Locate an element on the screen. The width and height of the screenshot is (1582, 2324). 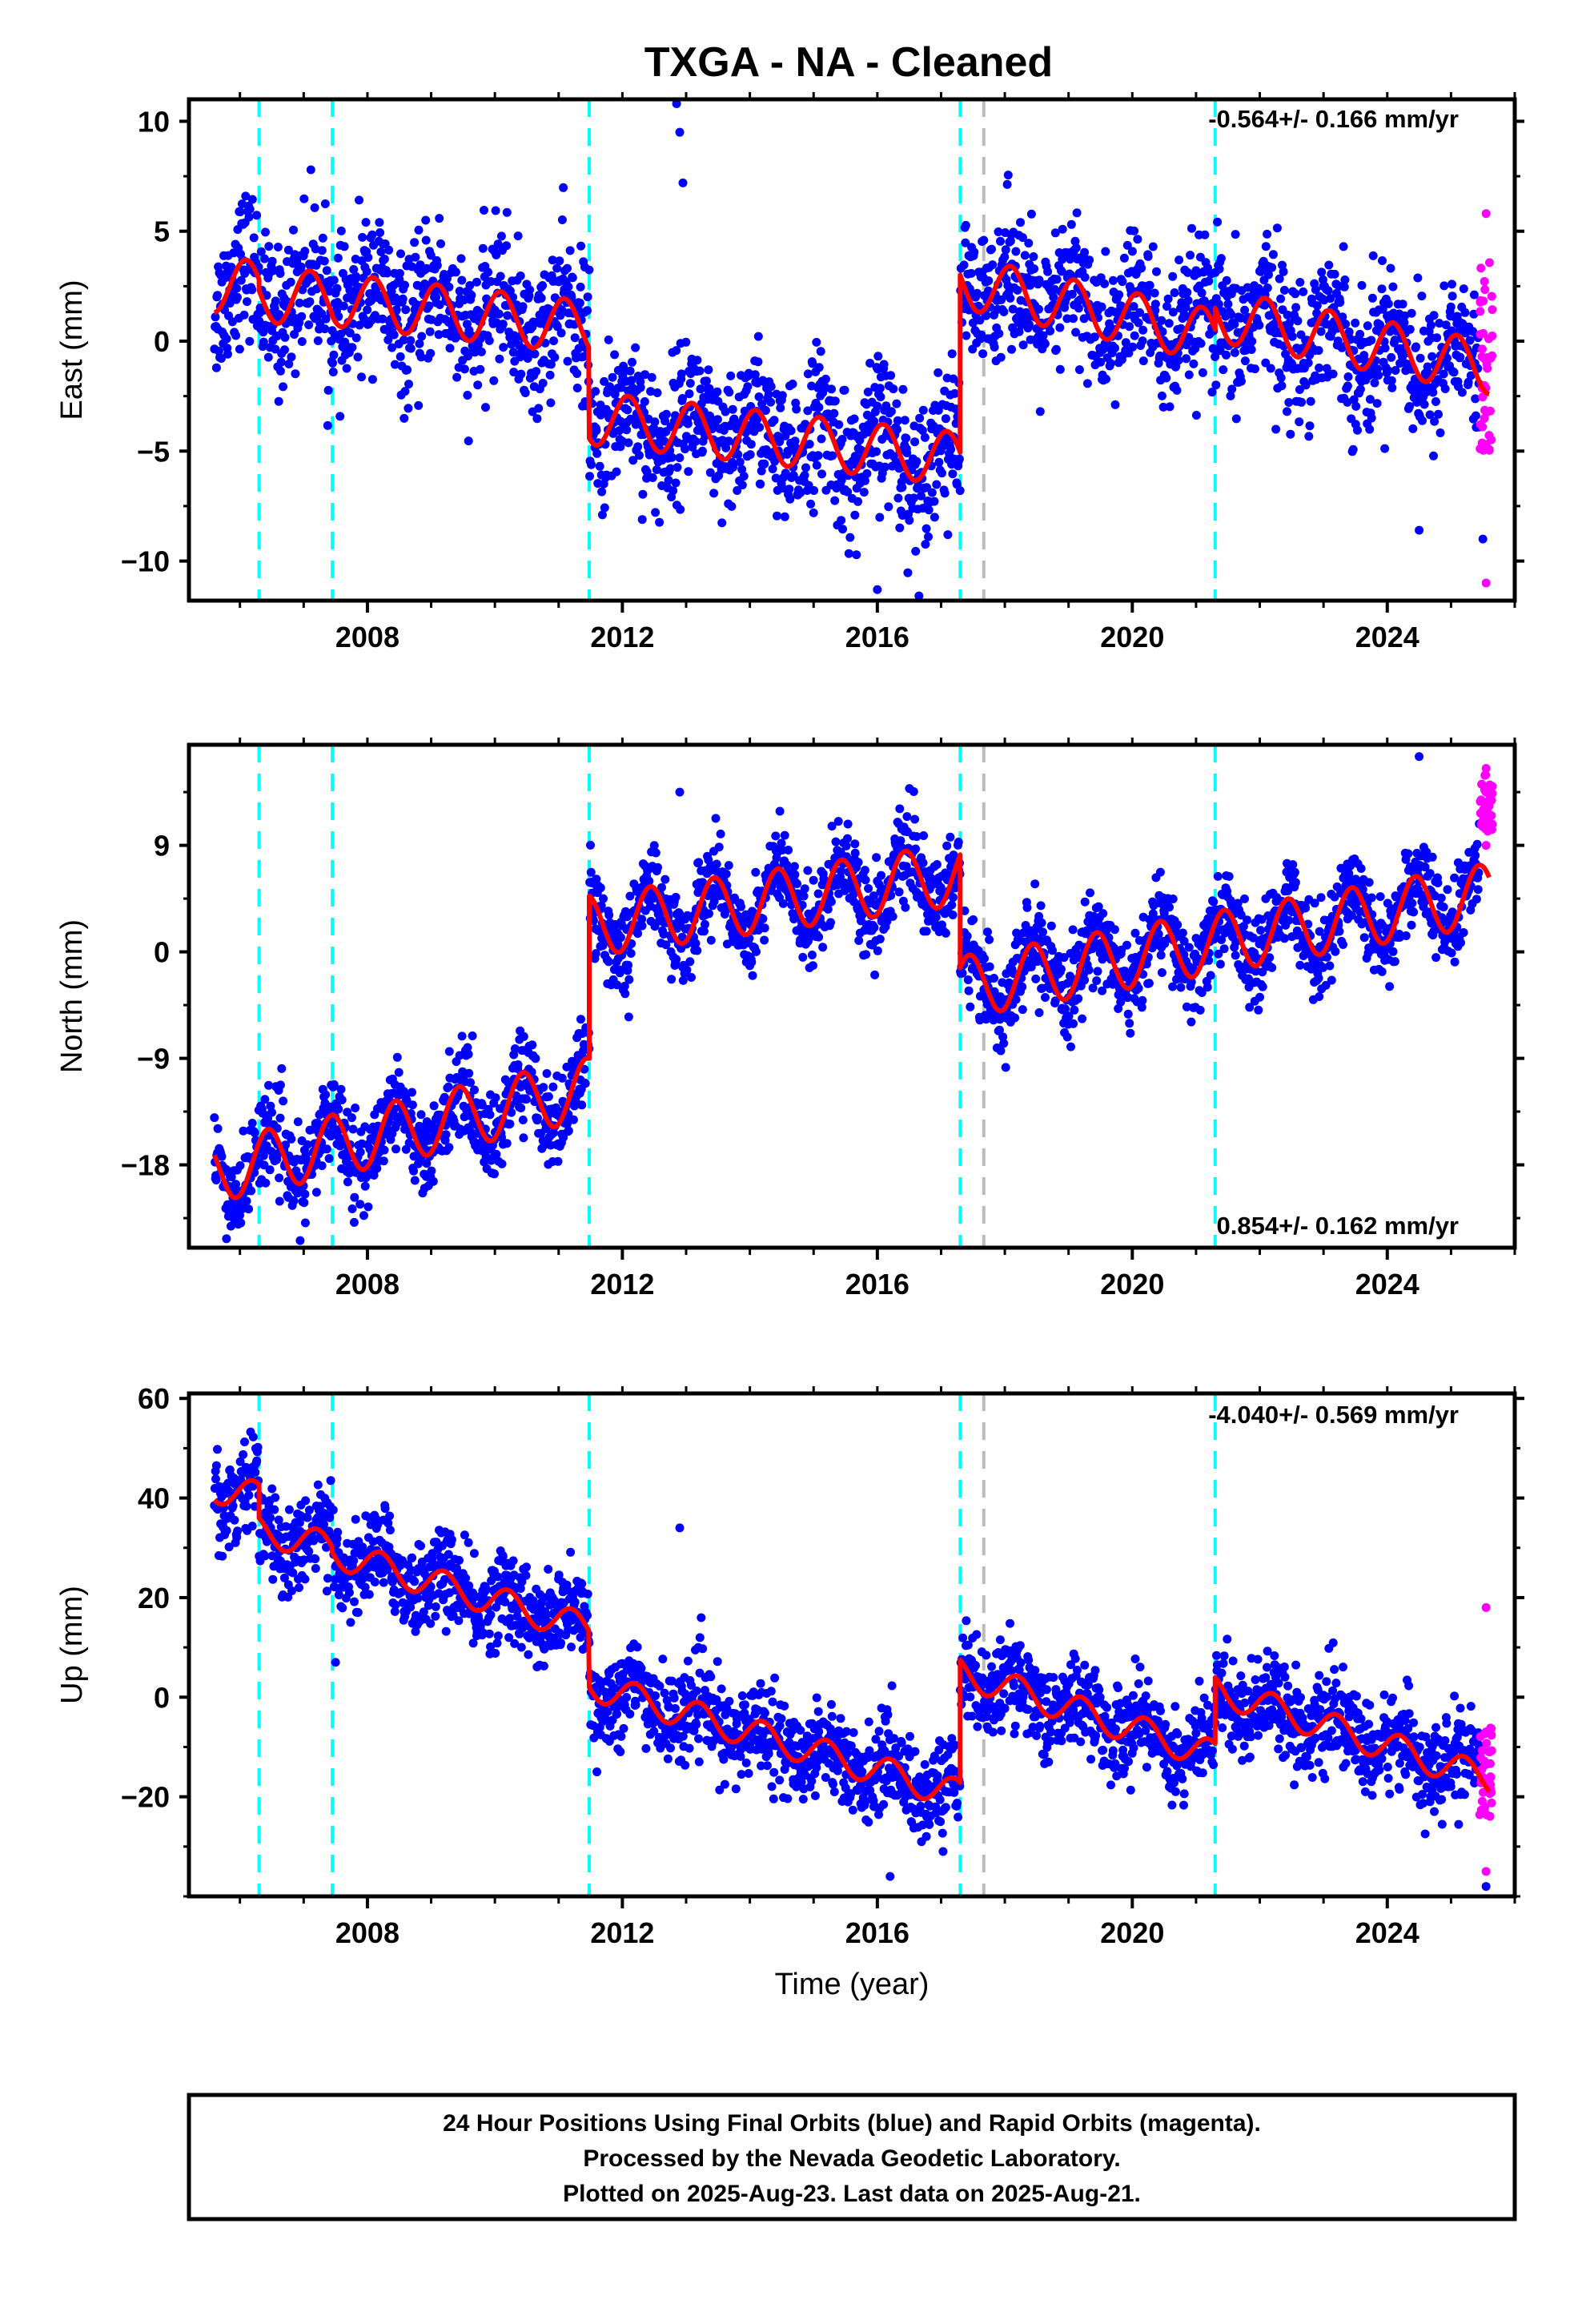
east-rapid-orbit-points is located at coordinates (1487, 398).